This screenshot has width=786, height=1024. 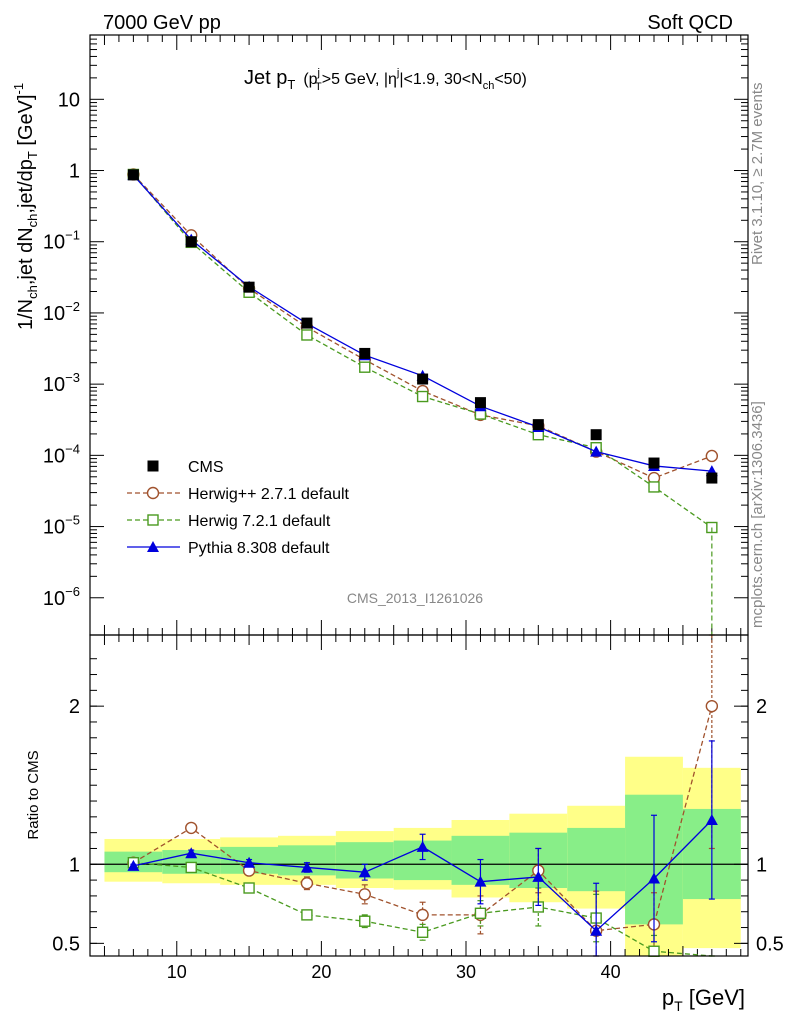 What do you see at coordinates (596, 859) in the screenshot?
I see `ratio-band-inner` at bounding box center [596, 859].